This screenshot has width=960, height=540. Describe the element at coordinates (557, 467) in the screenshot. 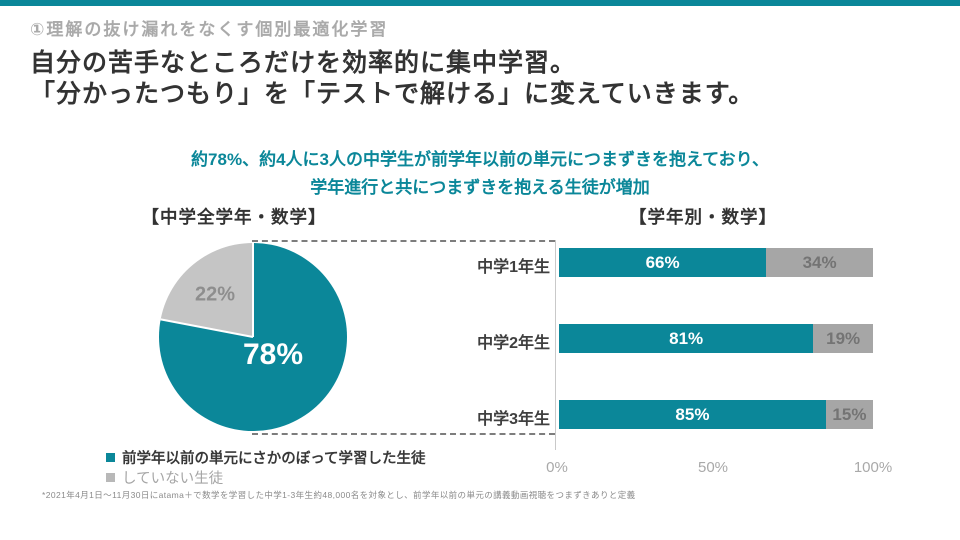

I see `x-tick-0: 0%` at that location.